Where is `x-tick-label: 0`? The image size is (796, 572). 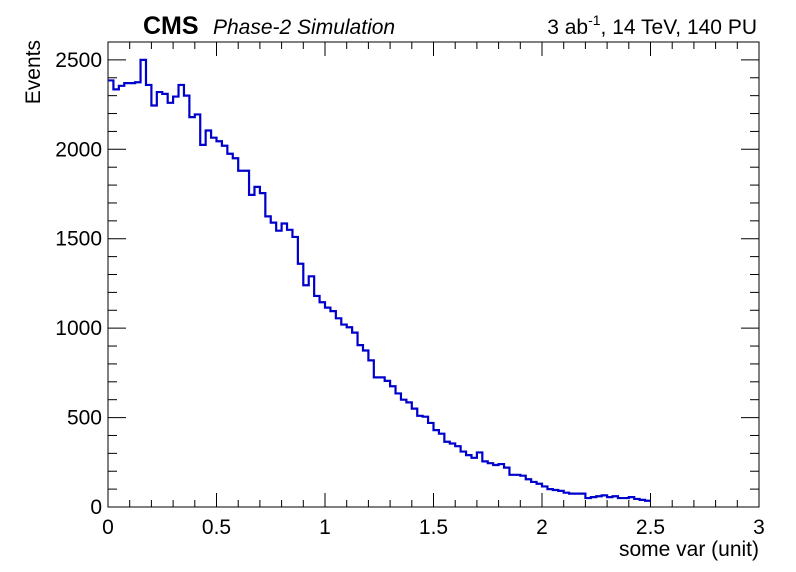 x-tick-label: 0 is located at coordinates (108, 527).